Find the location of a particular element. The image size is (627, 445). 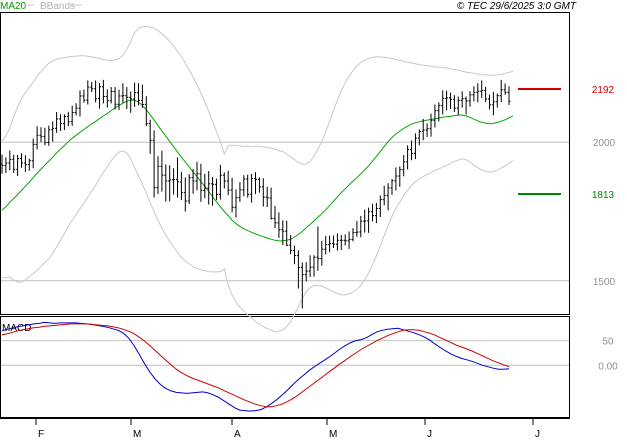

price-y-tick-label: 1500 is located at coordinates (604, 282).